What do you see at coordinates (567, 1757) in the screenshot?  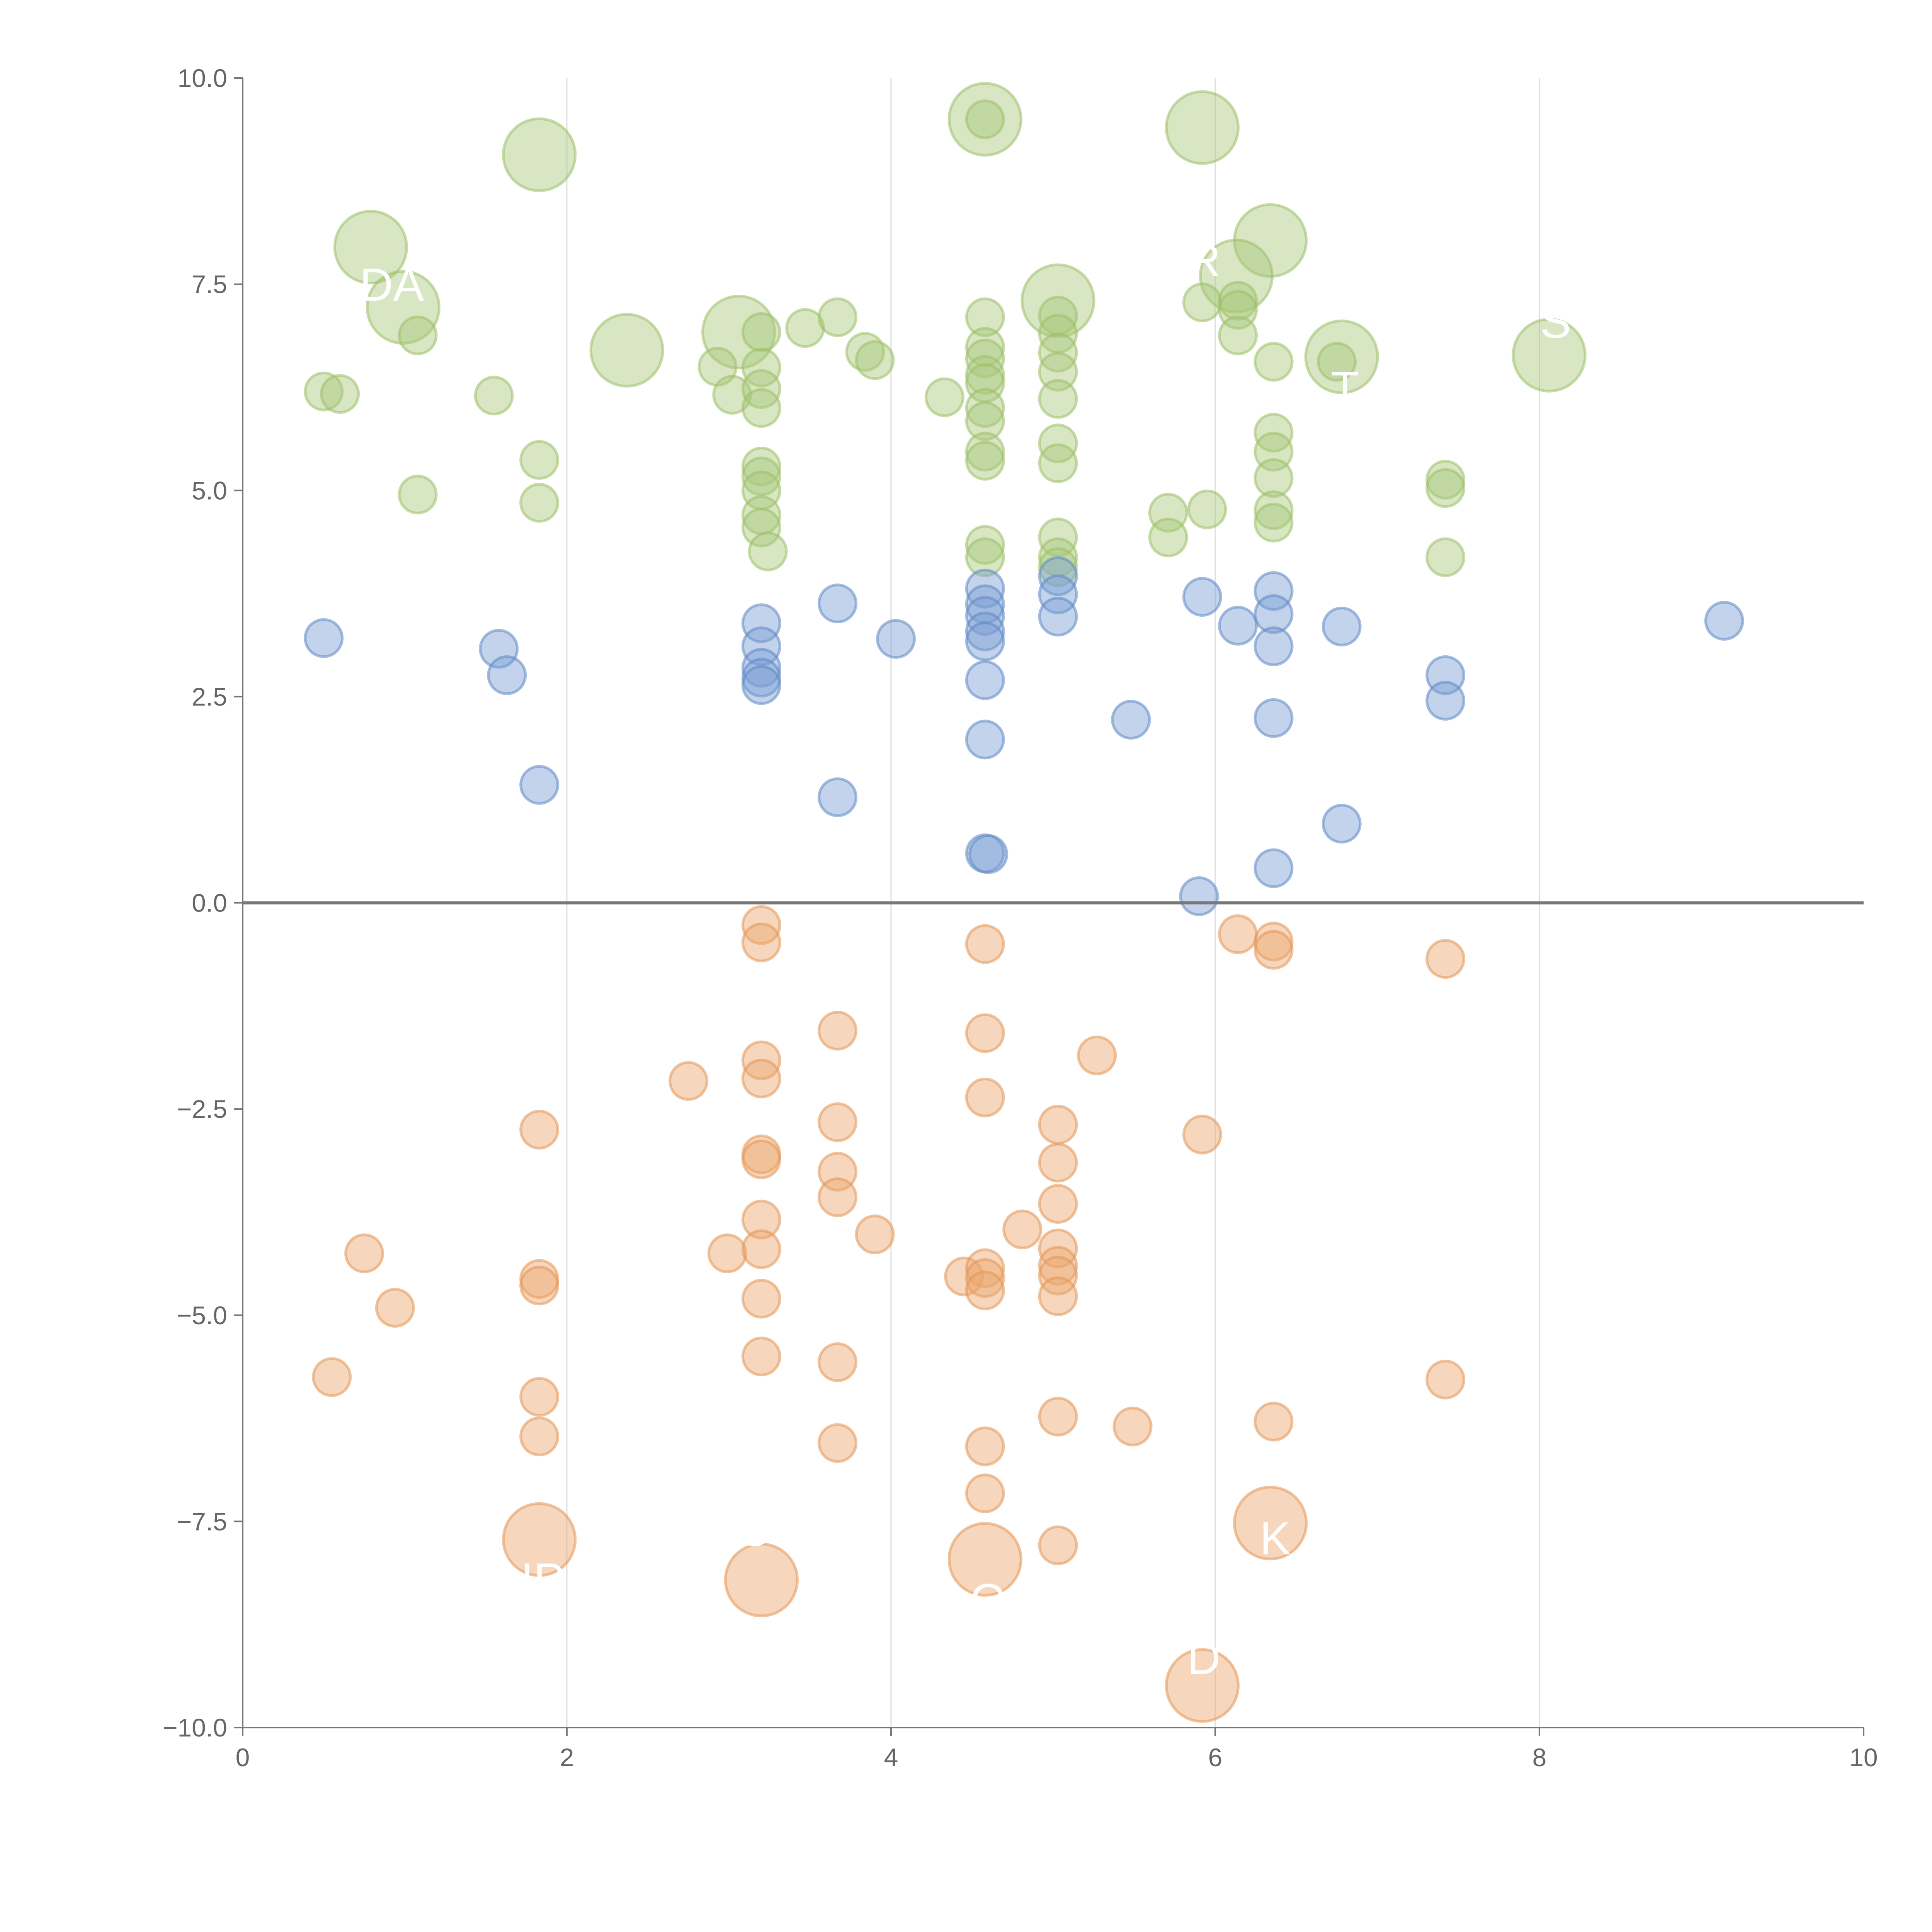 I see `x-tick-label: 2` at bounding box center [567, 1757].